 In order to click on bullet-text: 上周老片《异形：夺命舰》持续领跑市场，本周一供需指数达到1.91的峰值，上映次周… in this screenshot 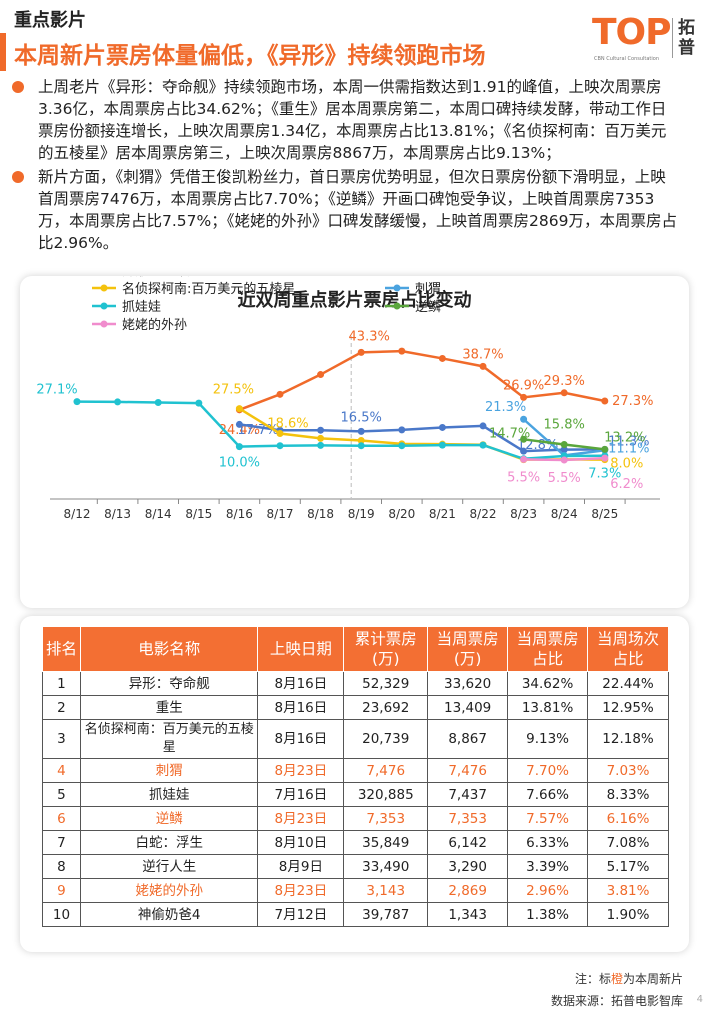, I will do `click(352, 120)`.